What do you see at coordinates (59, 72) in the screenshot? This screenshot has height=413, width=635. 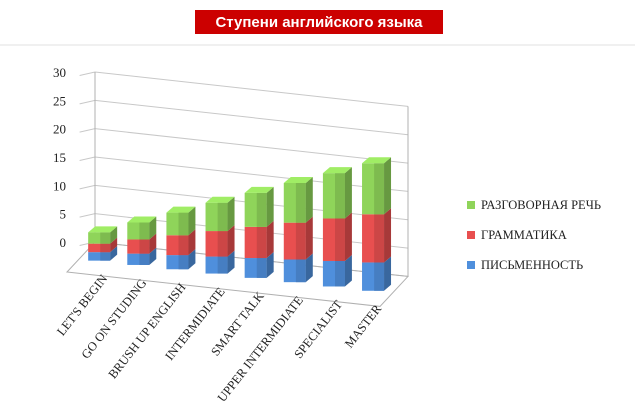 I see `y-tick-label: 30` at bounding box center [59, 72].